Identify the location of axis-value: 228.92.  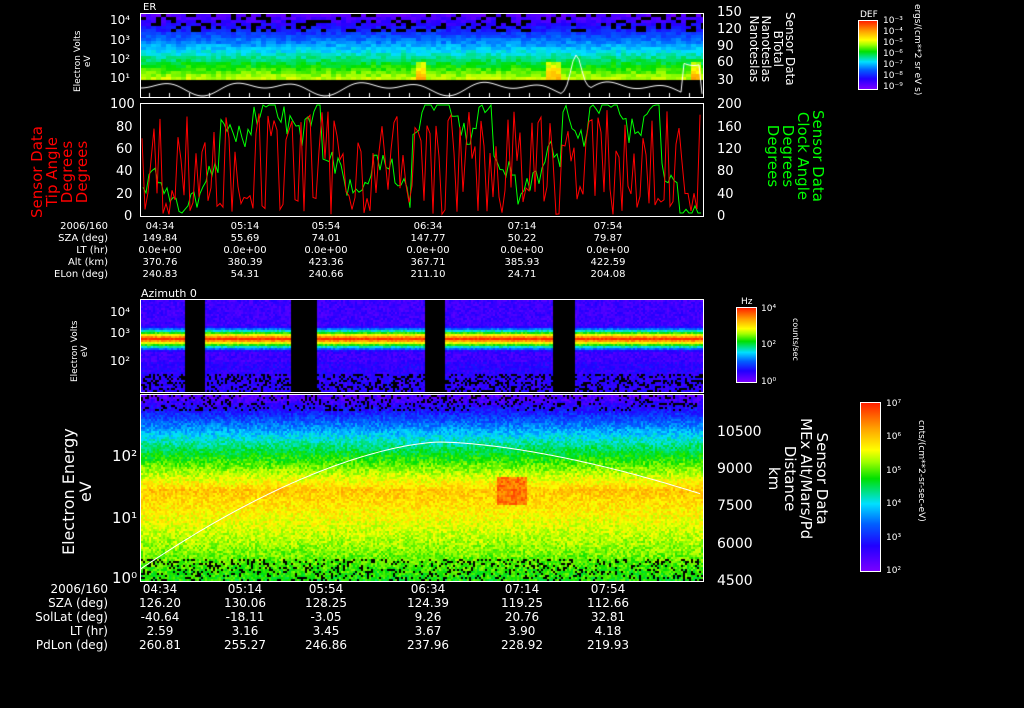
(522, 645).